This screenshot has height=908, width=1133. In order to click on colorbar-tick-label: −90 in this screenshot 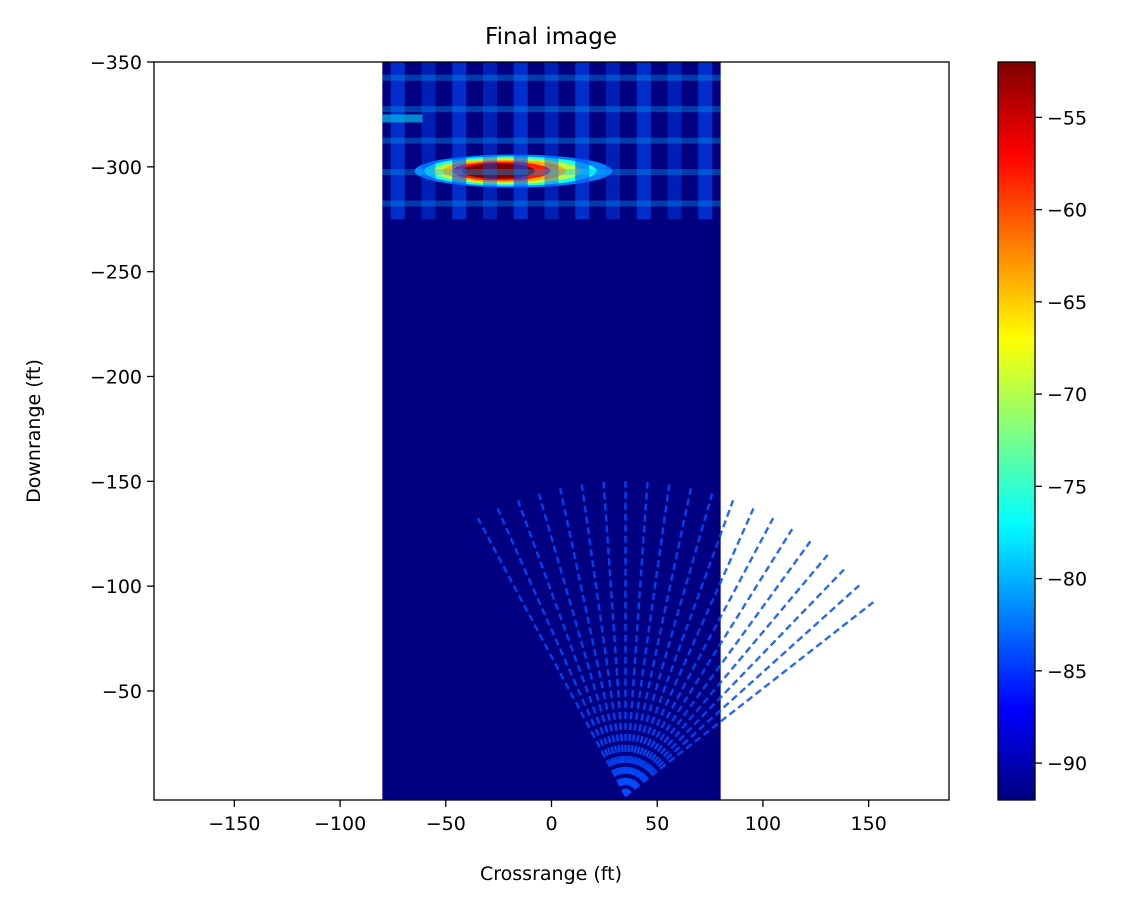, I will do `click(1067, 764)`.